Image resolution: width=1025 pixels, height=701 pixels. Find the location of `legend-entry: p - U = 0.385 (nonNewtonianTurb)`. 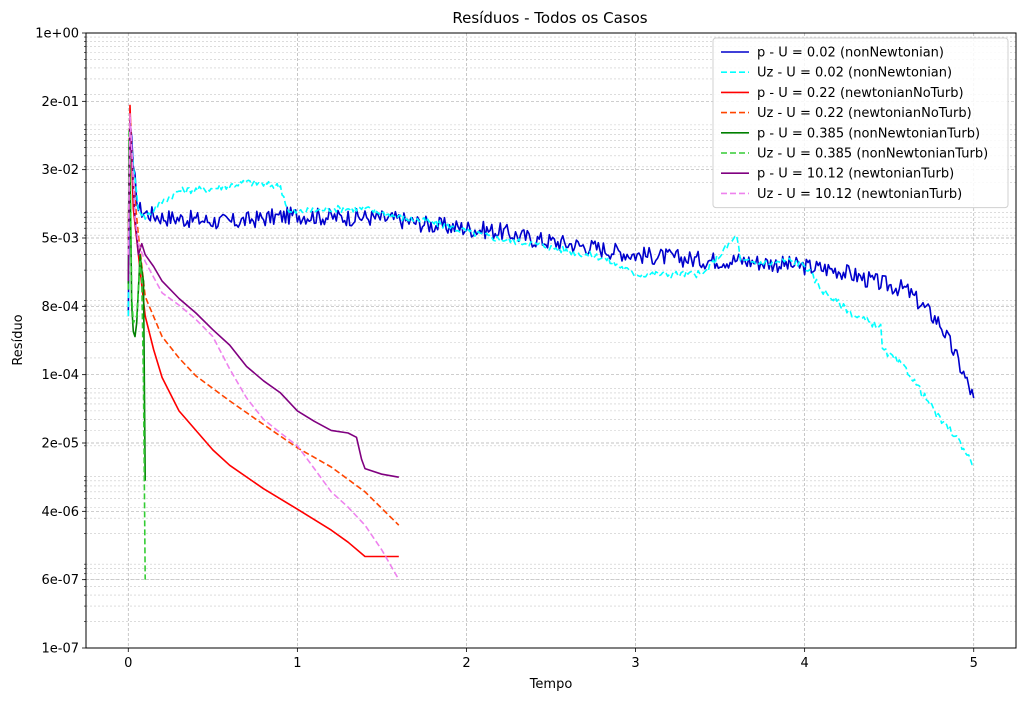

legend-entry: p - U = 0.385 (nonNewtonianTurb) is located at coordinates (868, 133).